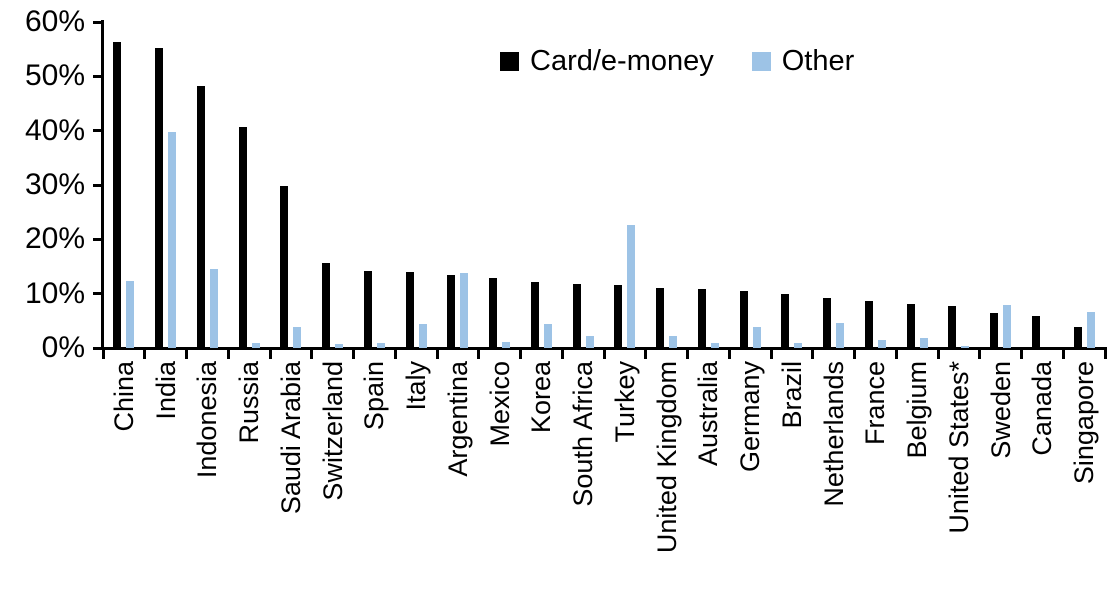 This screenshot has width=1112, height=594. What do you see at coordinates (923, 342) in the screenshot?
I see `bar-other-belgium` at bounding box center [923, 342].